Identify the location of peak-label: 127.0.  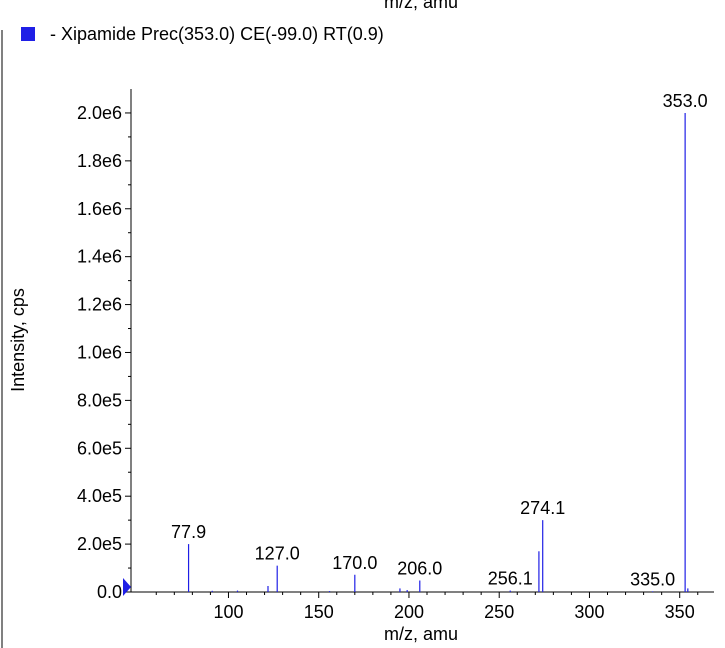
(277, 554).